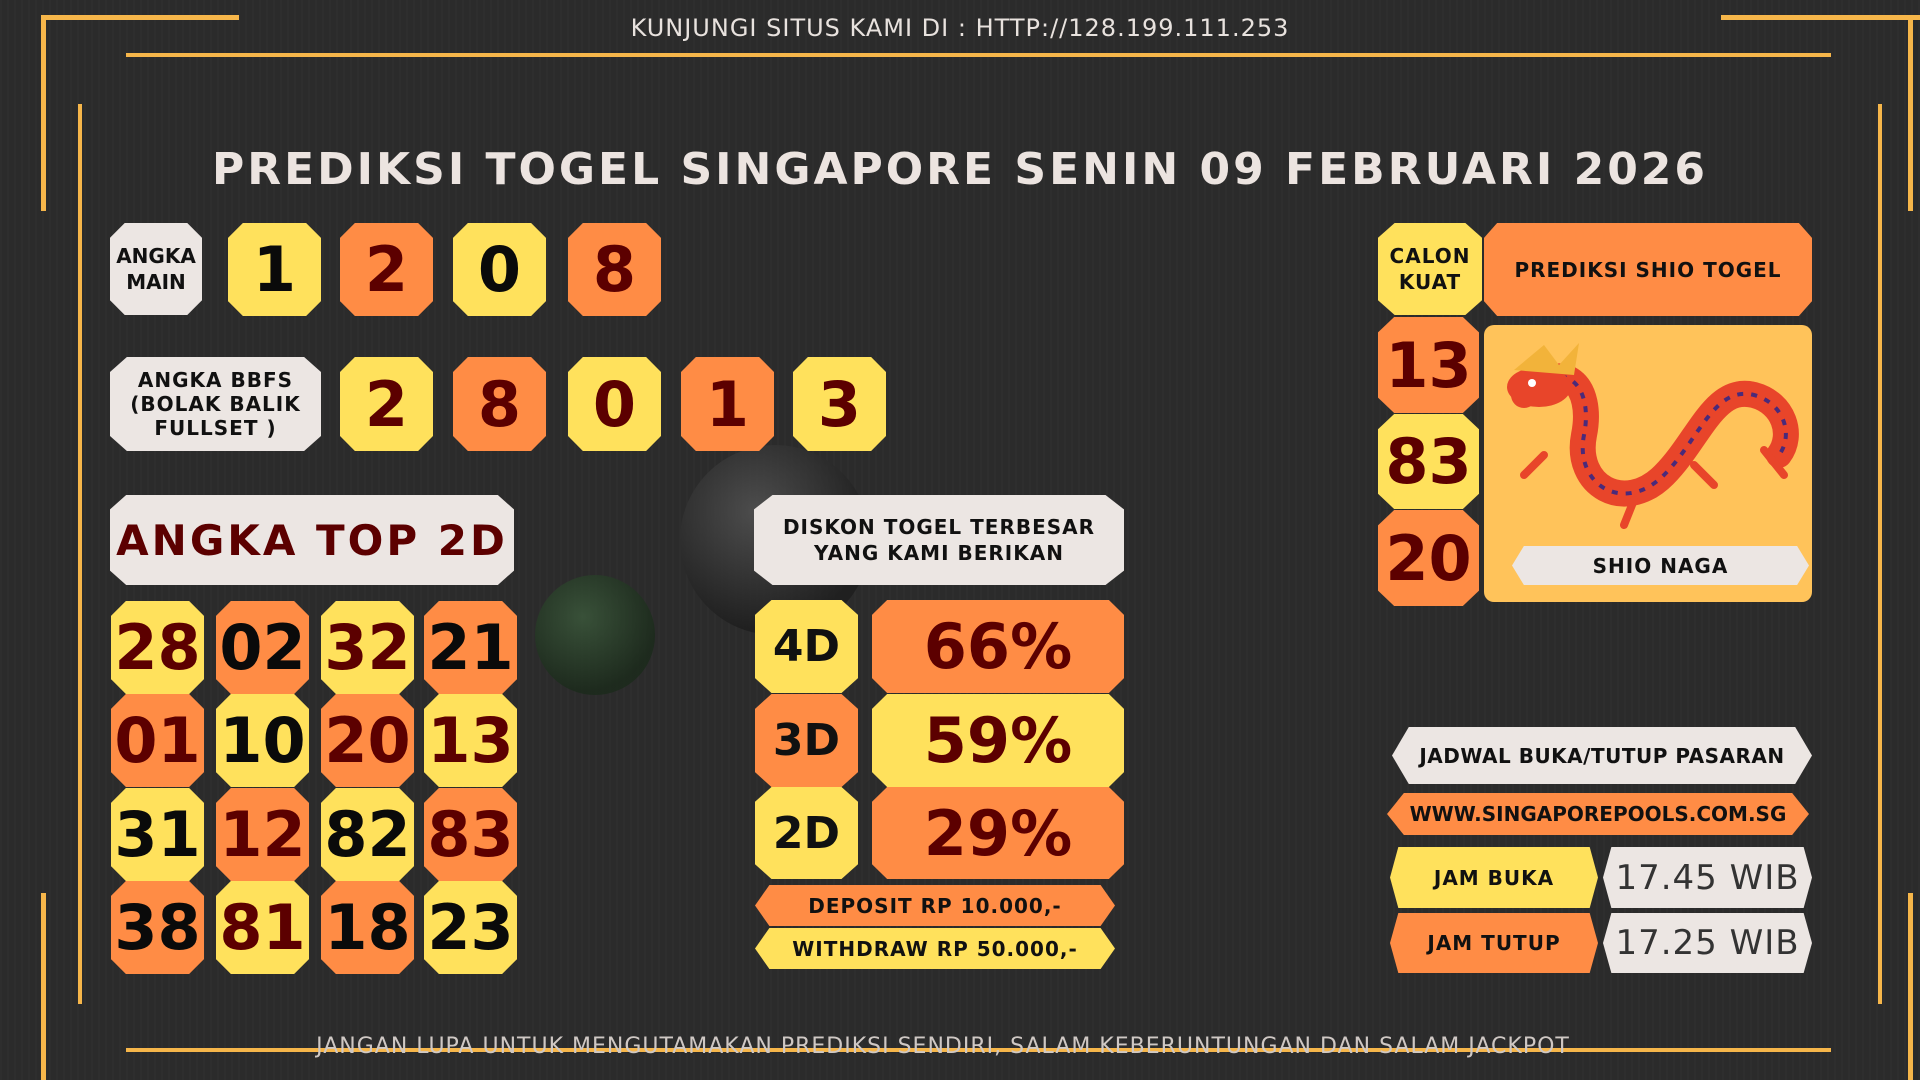 The image size is (1920, 1080). What do you see at coordinates (156, 256) in the screenshot?
I see `label-line: ANGKA` at bounding box center [156, 256].